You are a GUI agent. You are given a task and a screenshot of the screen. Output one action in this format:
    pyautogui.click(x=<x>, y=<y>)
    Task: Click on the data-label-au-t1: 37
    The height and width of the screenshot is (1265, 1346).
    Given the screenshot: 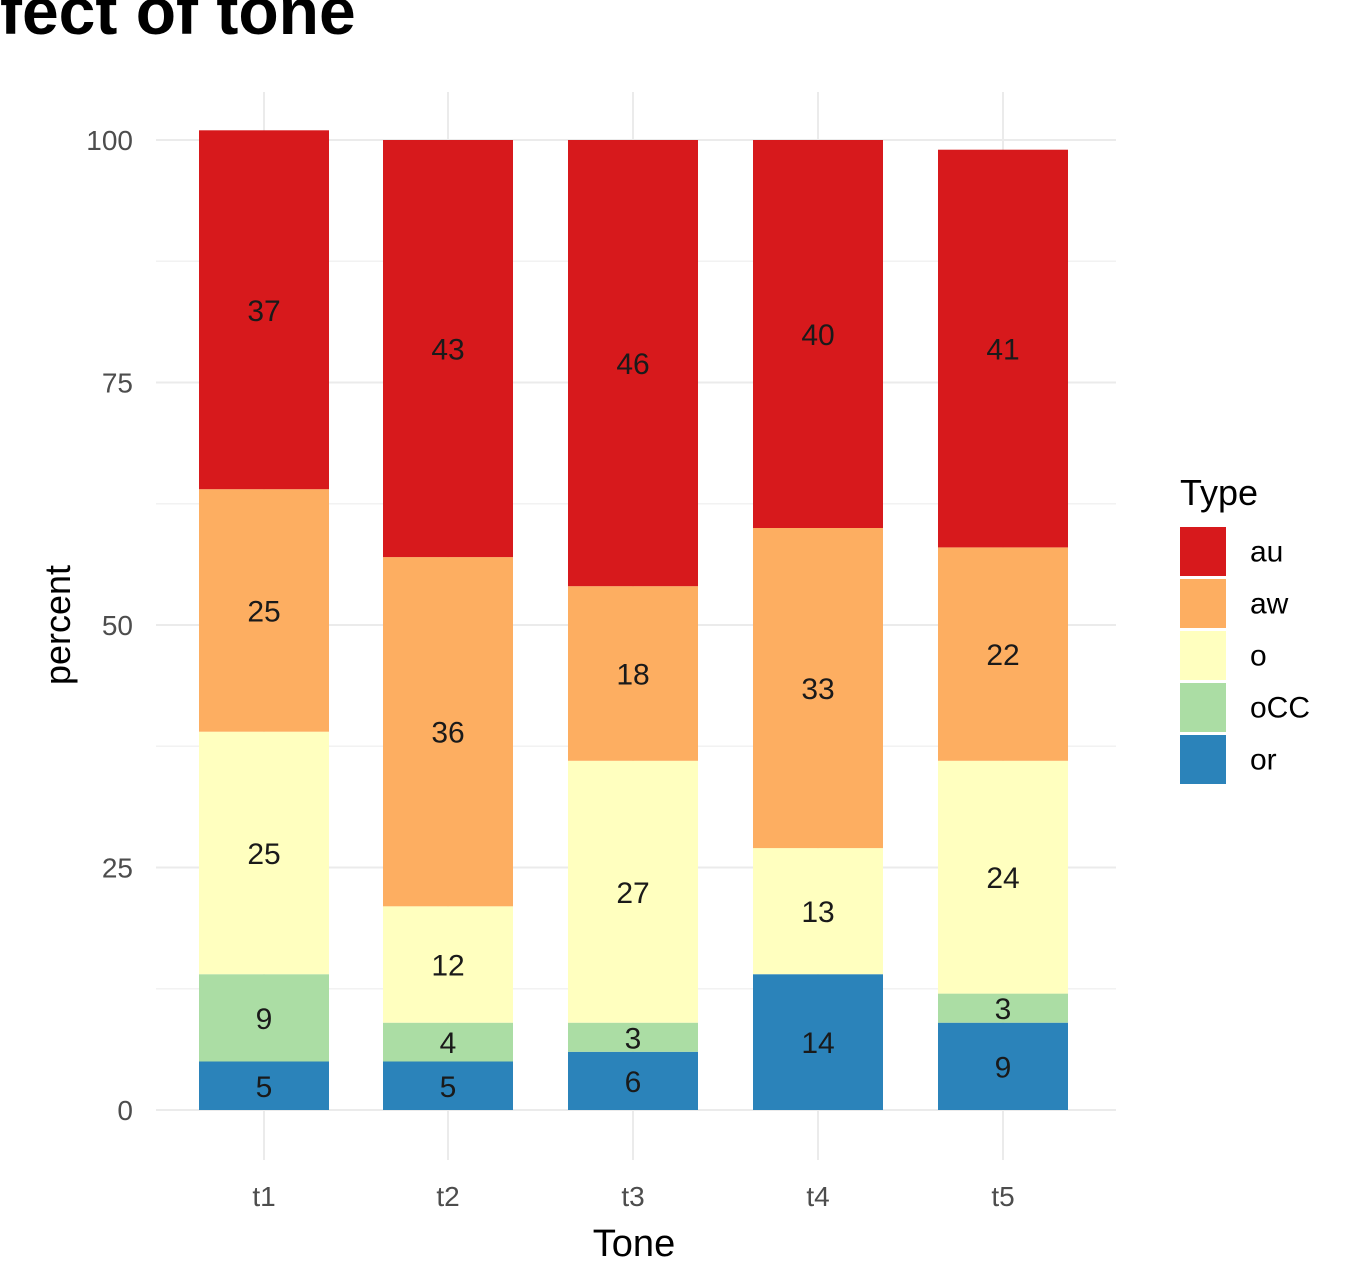 What is the action you would take?
    pyautogui.click(x=263, y=311)
    